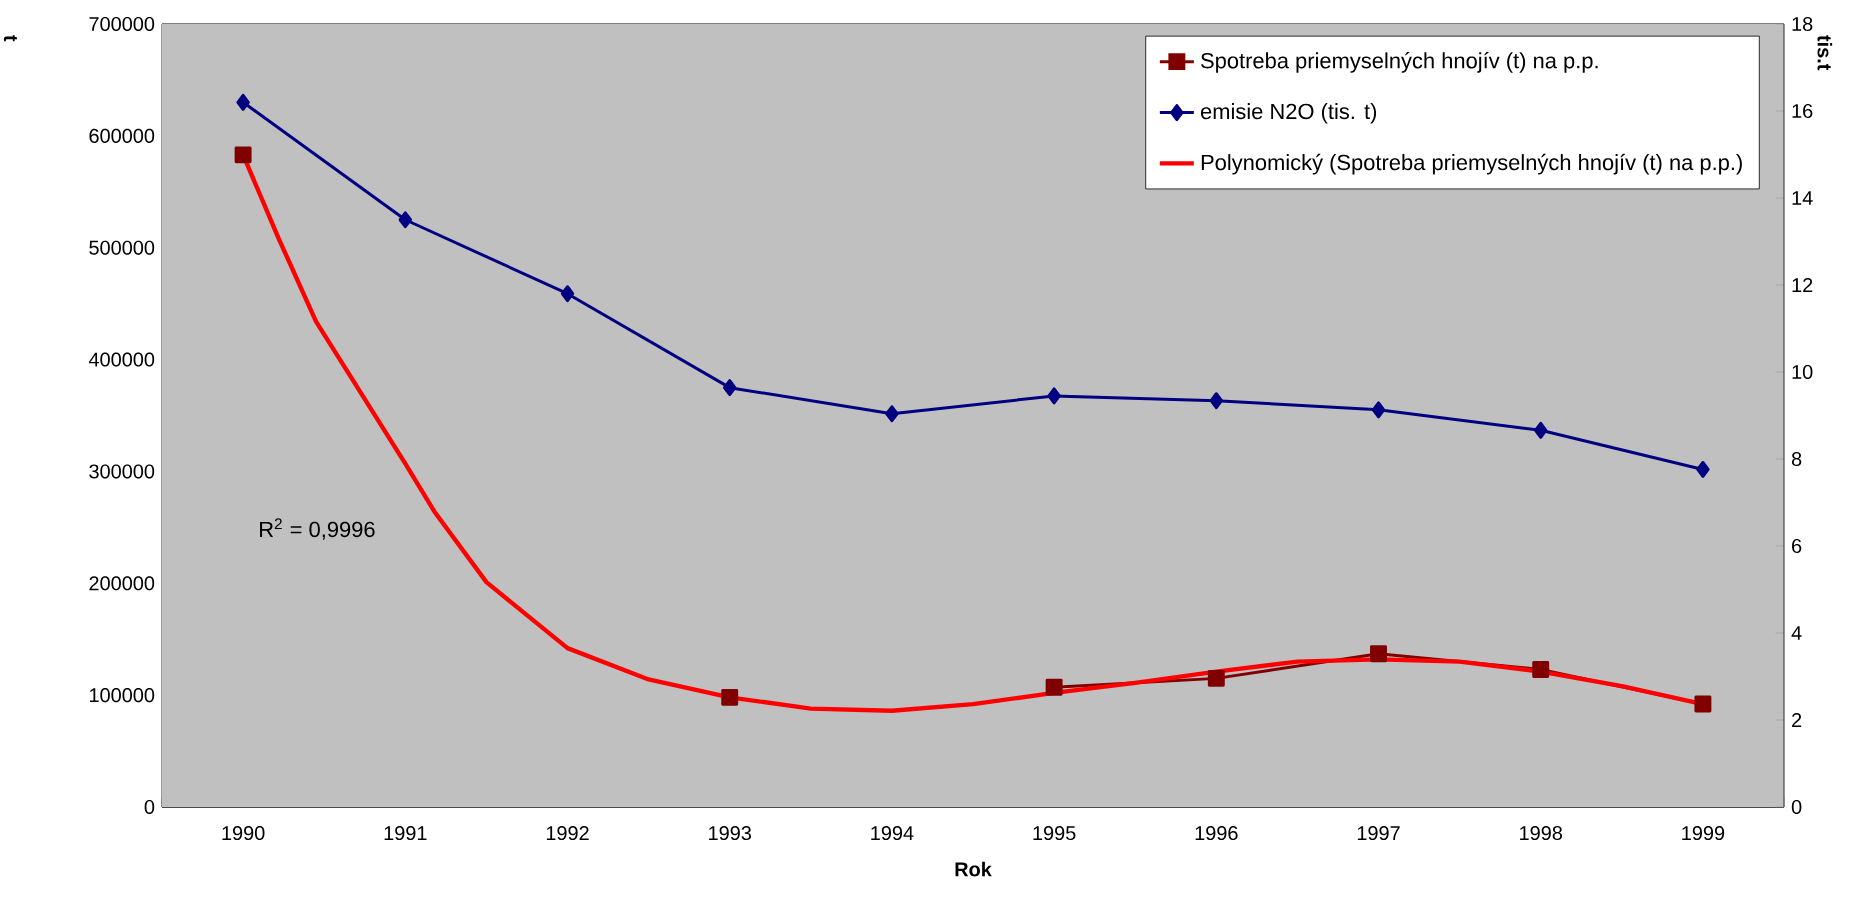  What do you see at coordinates (567, 833) in the screenshot?
I see `x-tick-label: 1992` at bounding box center [567, 833].